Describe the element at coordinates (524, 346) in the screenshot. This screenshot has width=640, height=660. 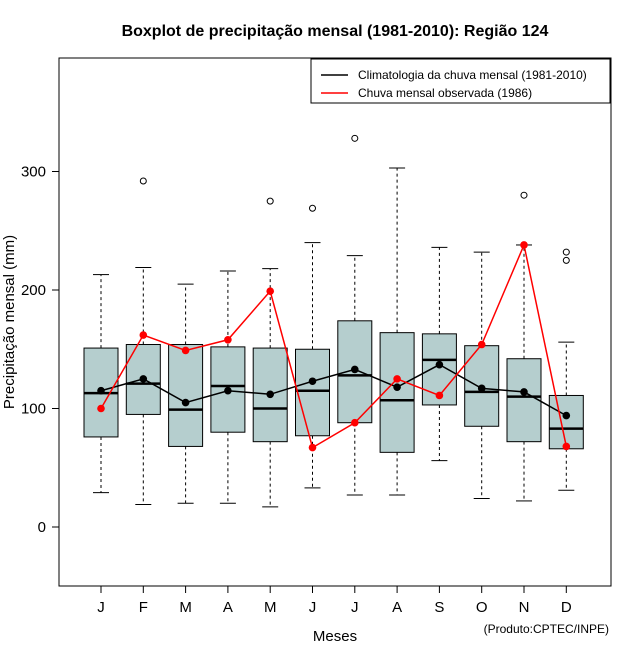
I see `box-N` at that location.